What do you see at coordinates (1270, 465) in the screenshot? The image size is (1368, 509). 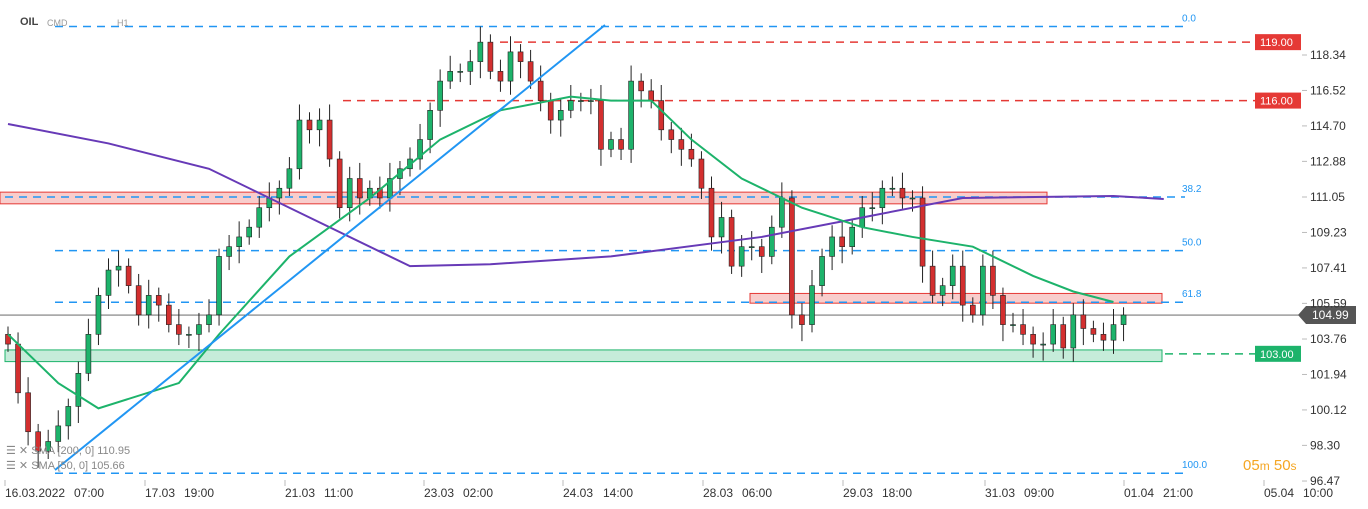 I see `candle-timer: 05m 50s` at bounding box center [1270, 465].